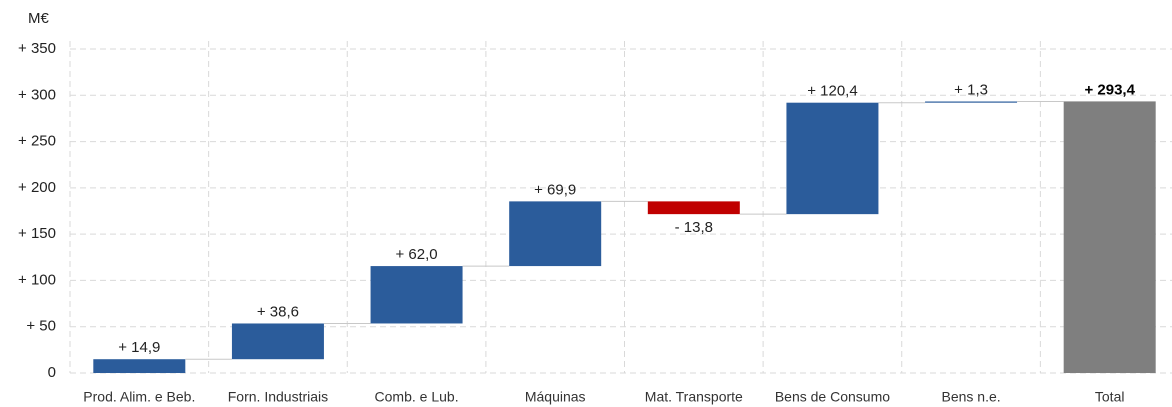 The image size is (1172, 407). What do you see at coordinates (278, 397) in the screenshot?
I see `x-tick-label: Forn. Industriais` at bounding box center [278, 397].